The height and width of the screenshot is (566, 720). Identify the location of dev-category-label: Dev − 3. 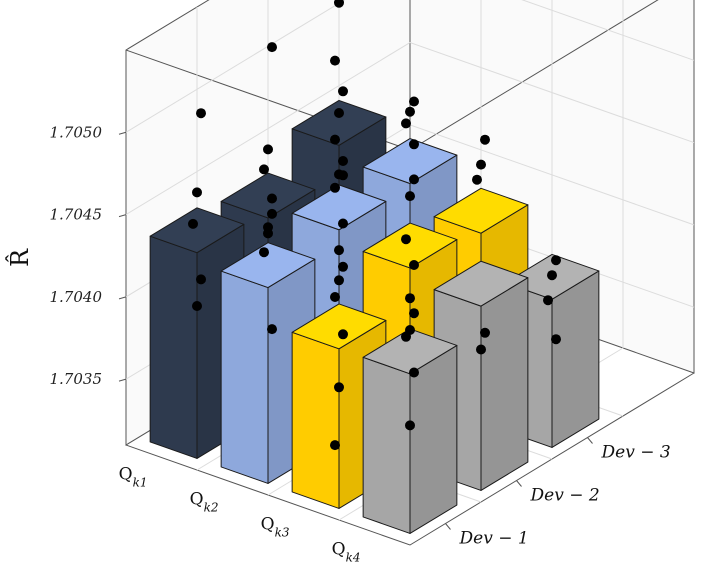
(636, 453).